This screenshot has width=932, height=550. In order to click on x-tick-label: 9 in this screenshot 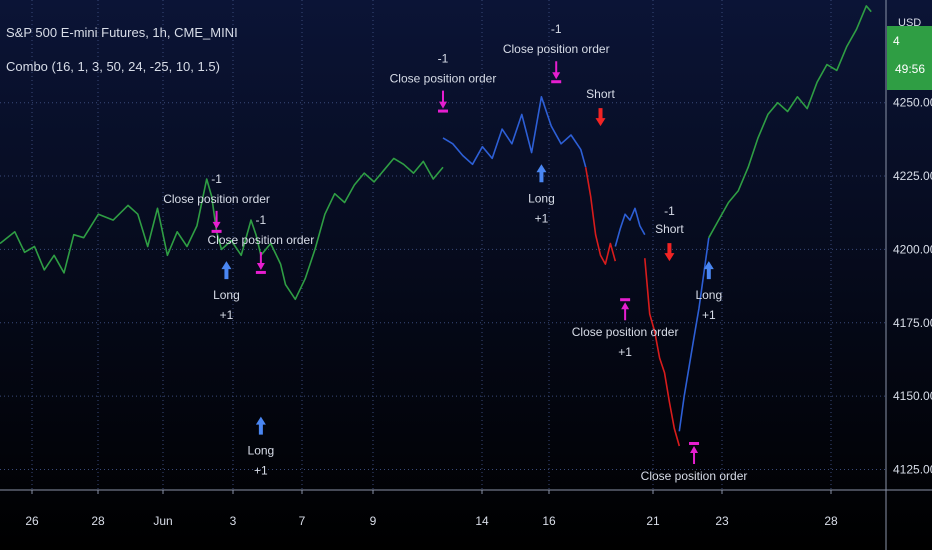, I will do `click(373, 521)`.